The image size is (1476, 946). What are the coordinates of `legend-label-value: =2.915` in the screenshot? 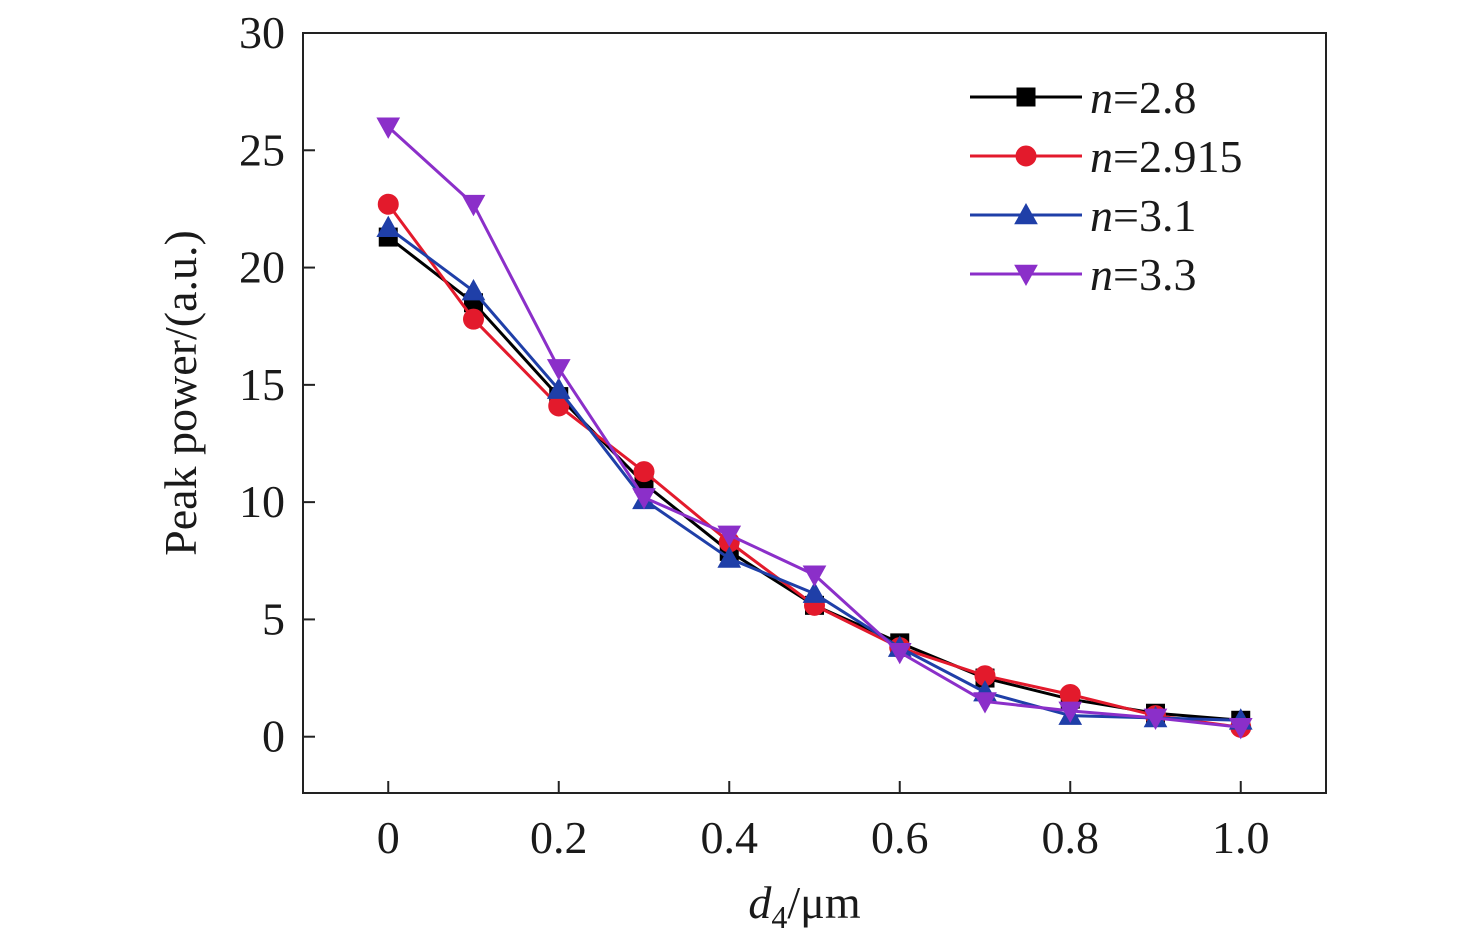 It's located at (1177, 156).